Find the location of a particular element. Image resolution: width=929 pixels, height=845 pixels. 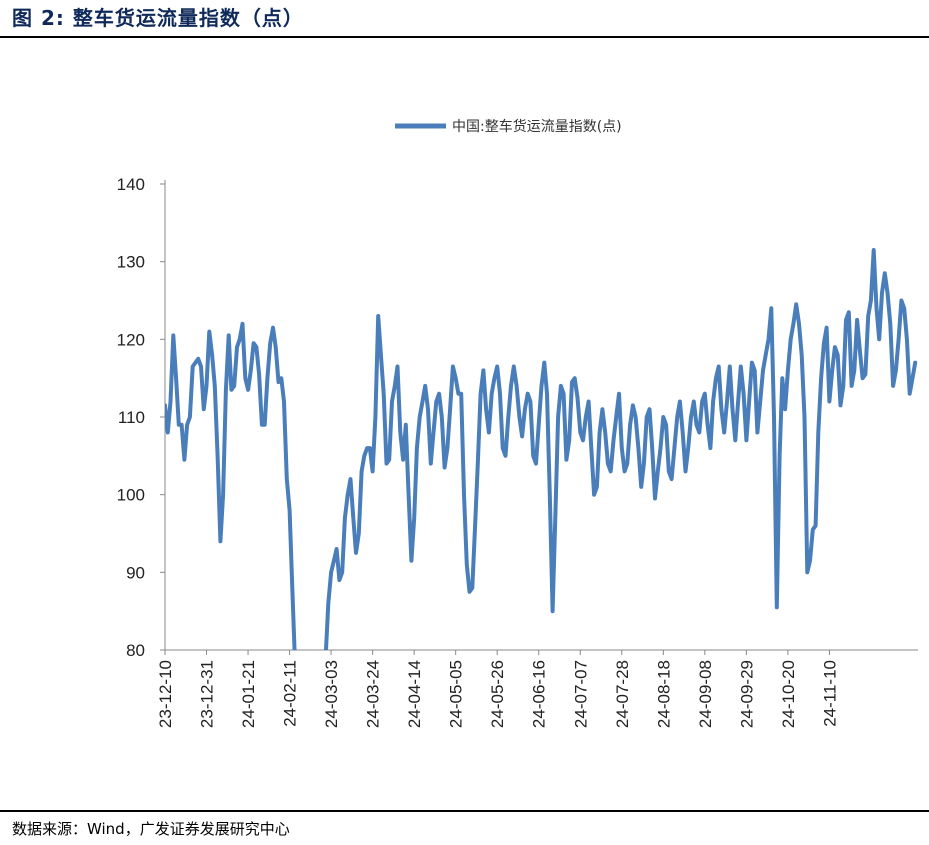

y-tick-label: 80 is located at coordinates (135, 650).